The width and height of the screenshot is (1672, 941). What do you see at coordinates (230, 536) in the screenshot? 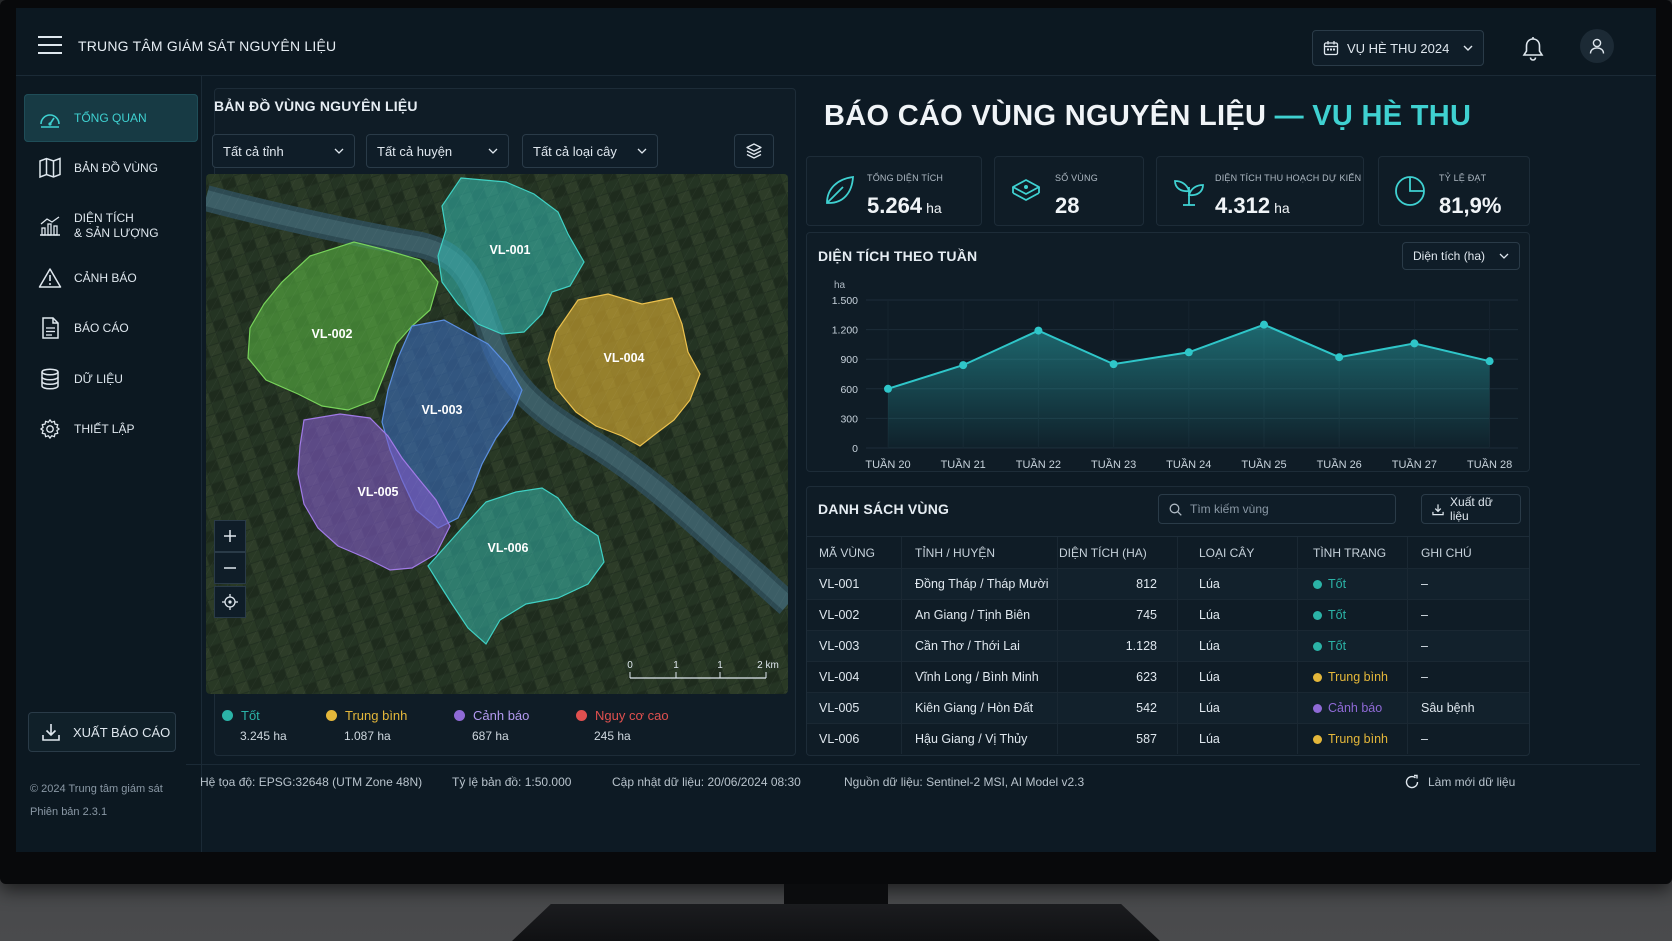
I see `zoom-in-button` at bounding box center [230, 536].